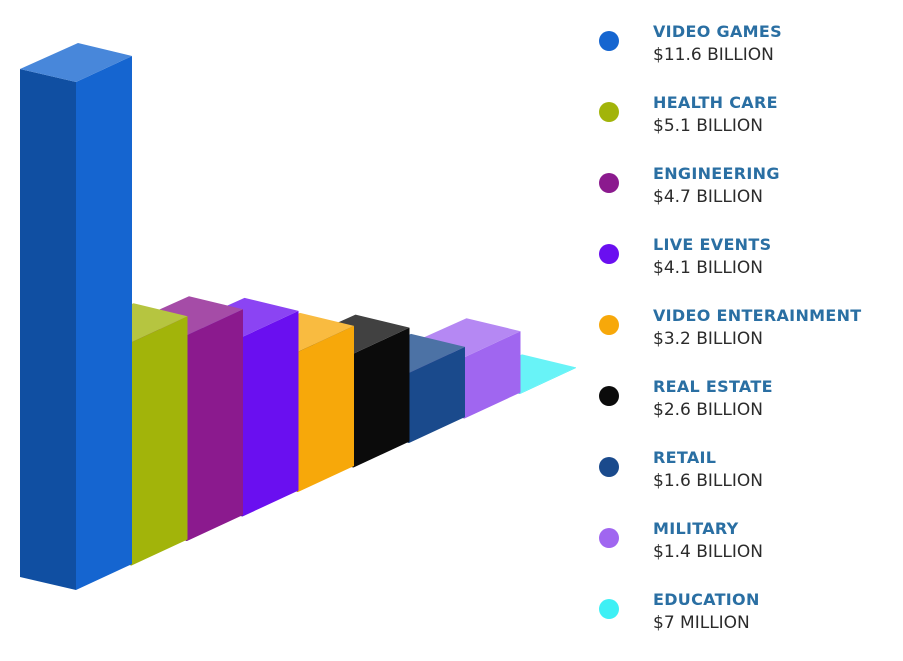  What do you see at coordinates (757, 315) in the screenshot?
I see `legend-label: VIDEO ENTERAINMENT` at bounding box center [757, 315].